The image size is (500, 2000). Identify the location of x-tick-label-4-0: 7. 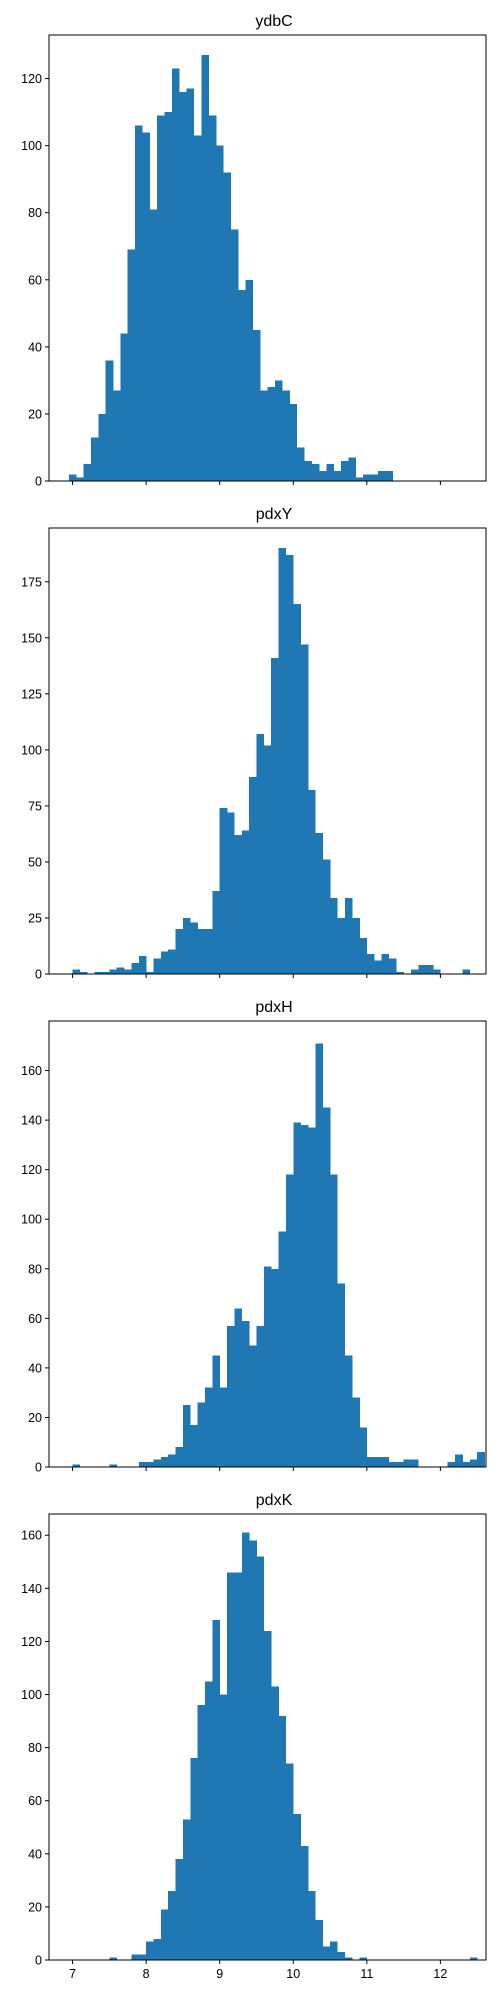
(72, 1974).